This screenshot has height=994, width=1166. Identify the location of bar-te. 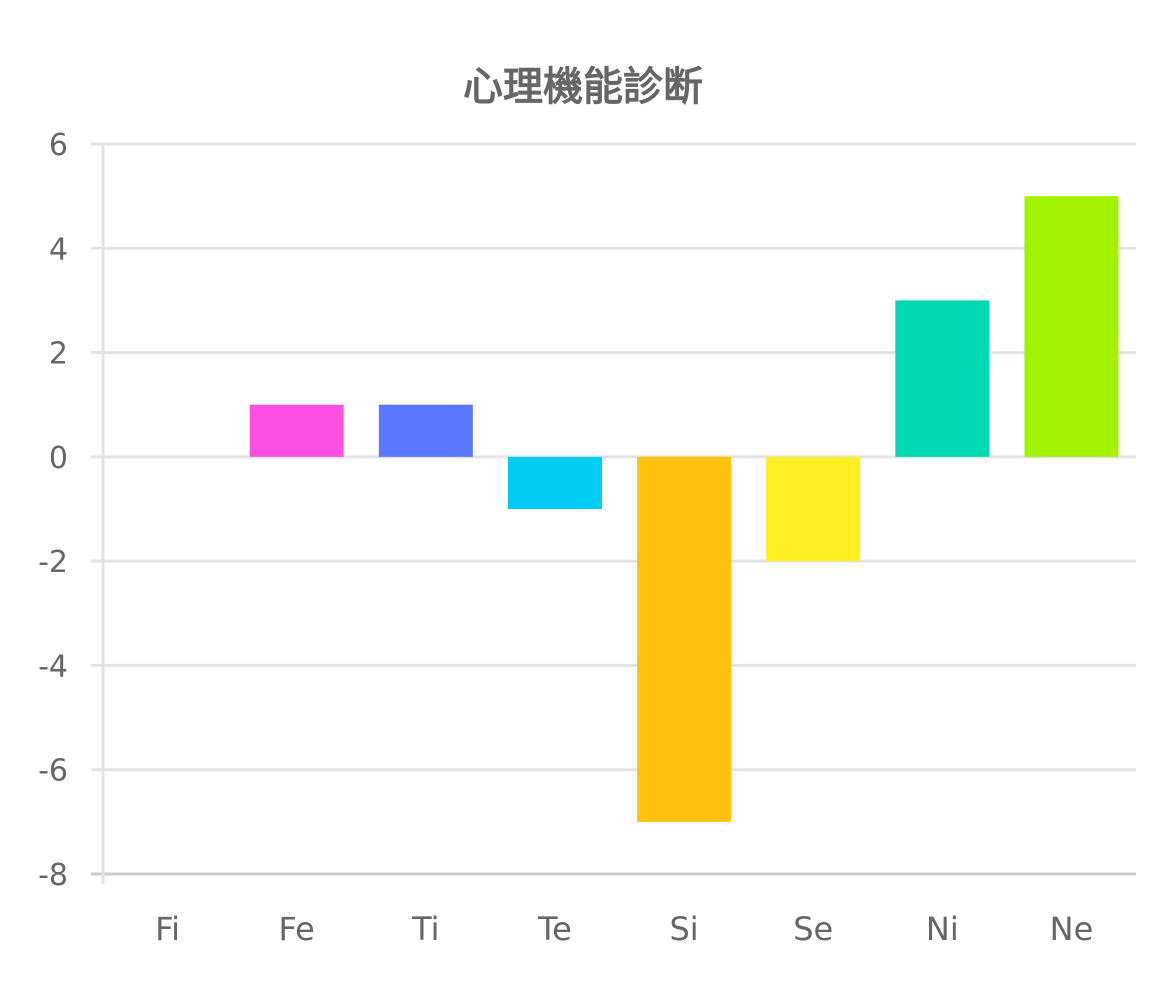
(554, 482).